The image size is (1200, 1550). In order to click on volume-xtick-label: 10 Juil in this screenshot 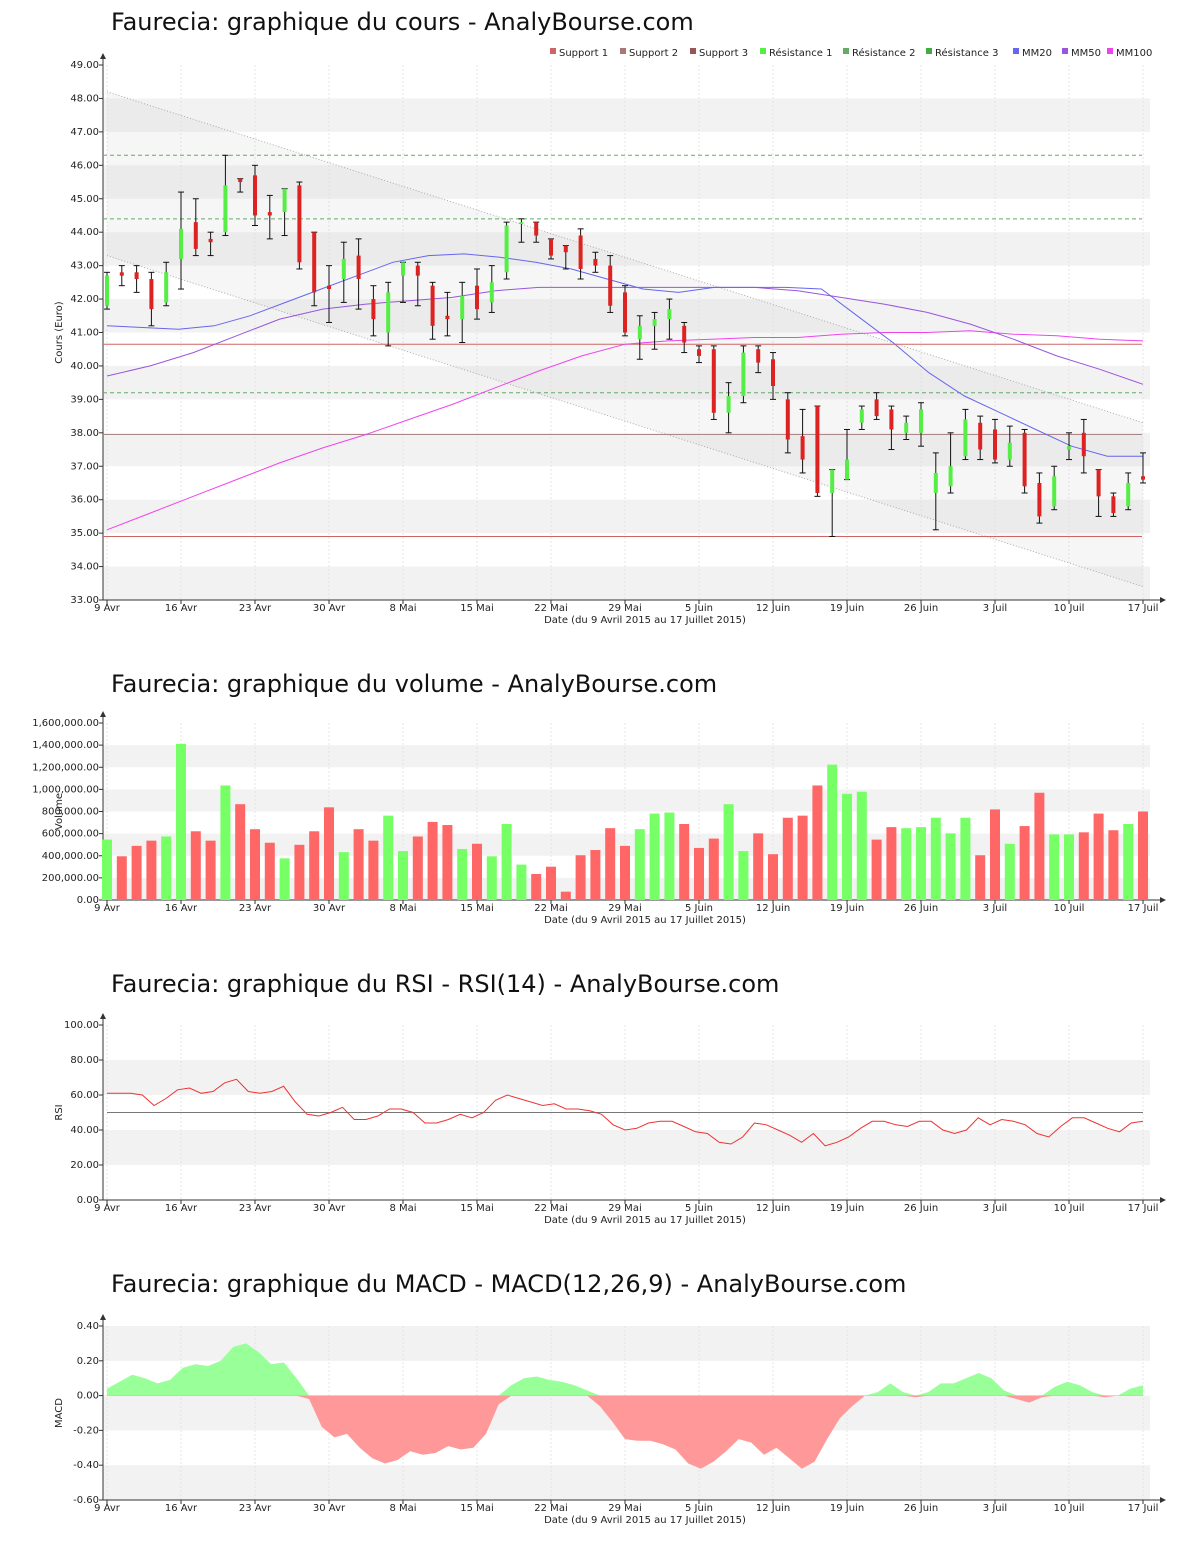, I will do `click(1069, 908)`.